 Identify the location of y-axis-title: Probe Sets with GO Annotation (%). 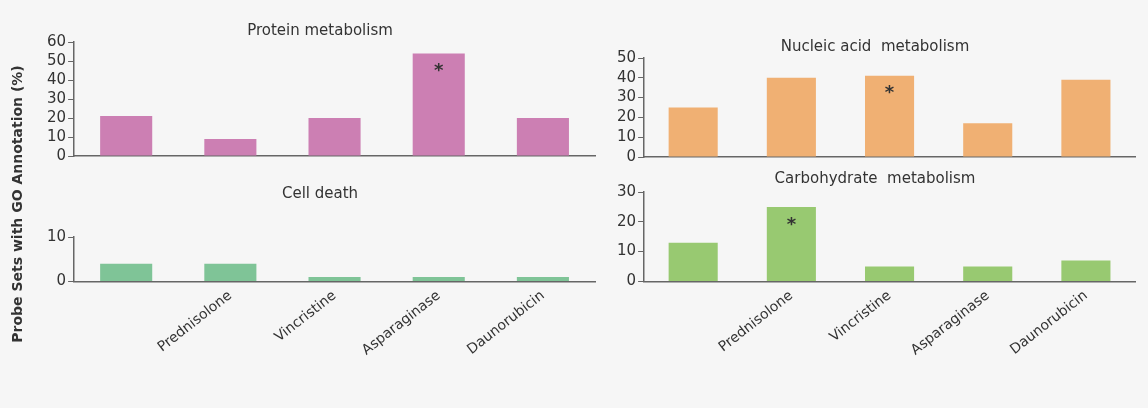
(17, 204).